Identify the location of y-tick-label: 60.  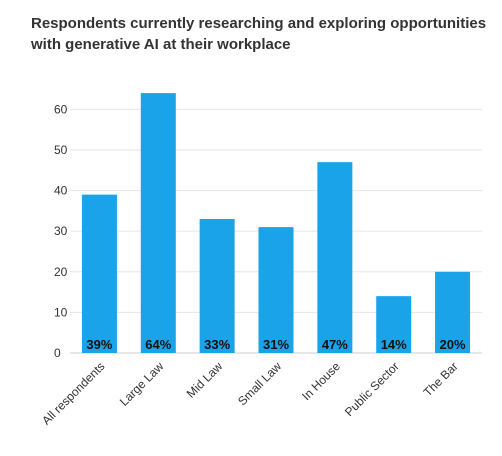
(61, 109).